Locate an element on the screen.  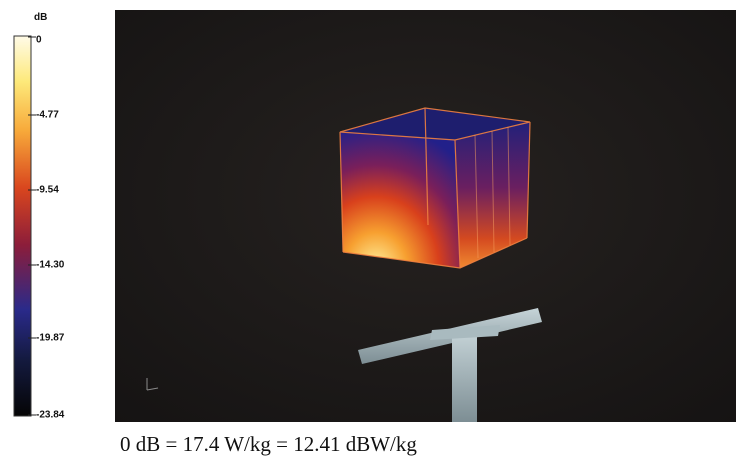
phantom-cube is located at coordinates (435, 188).